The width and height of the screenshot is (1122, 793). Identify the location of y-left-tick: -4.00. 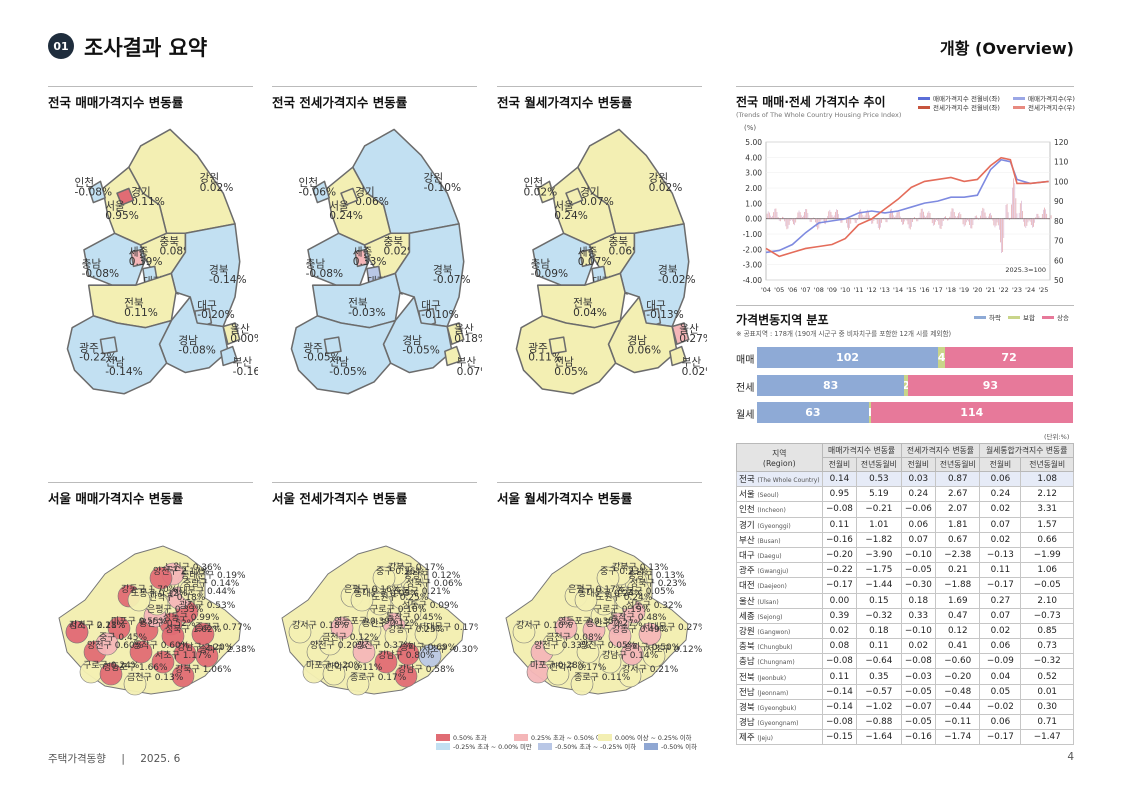
(753, 280).